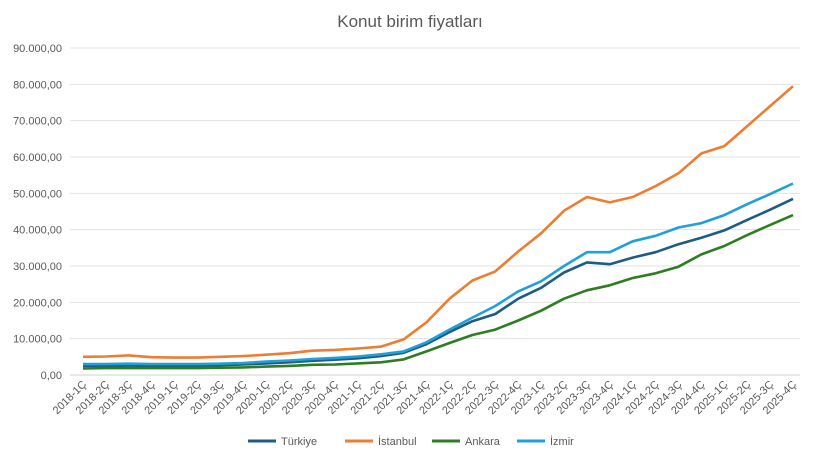 The height and width of the screenshot is (461, 820). What do you see at coordinates (37, 303) in the screenshot?
I see `y-tick-label: 20.000,00` at bounding box center [37, 303].